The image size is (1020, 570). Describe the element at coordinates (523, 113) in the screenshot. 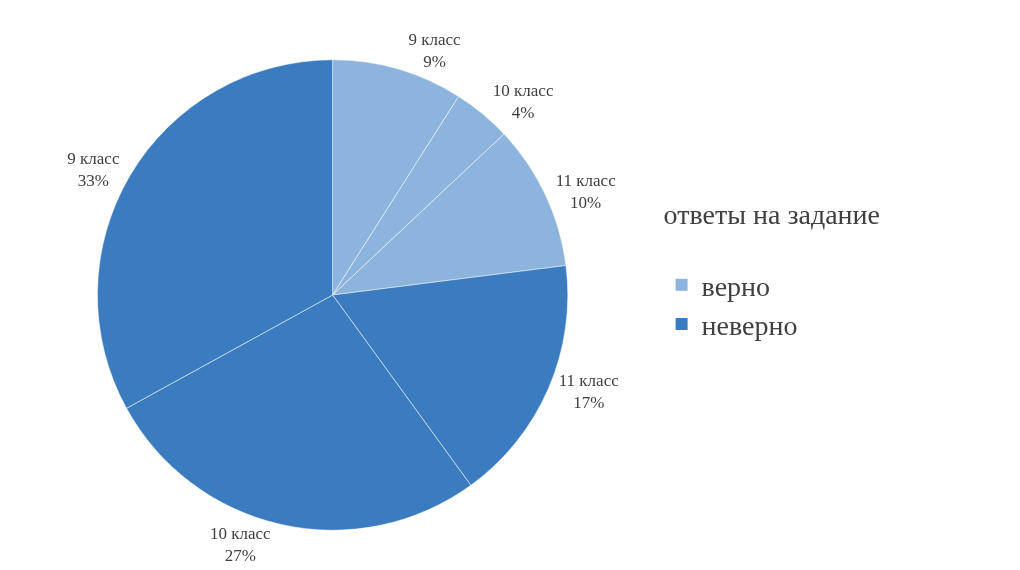

I see `data-label: 4%` at that location.